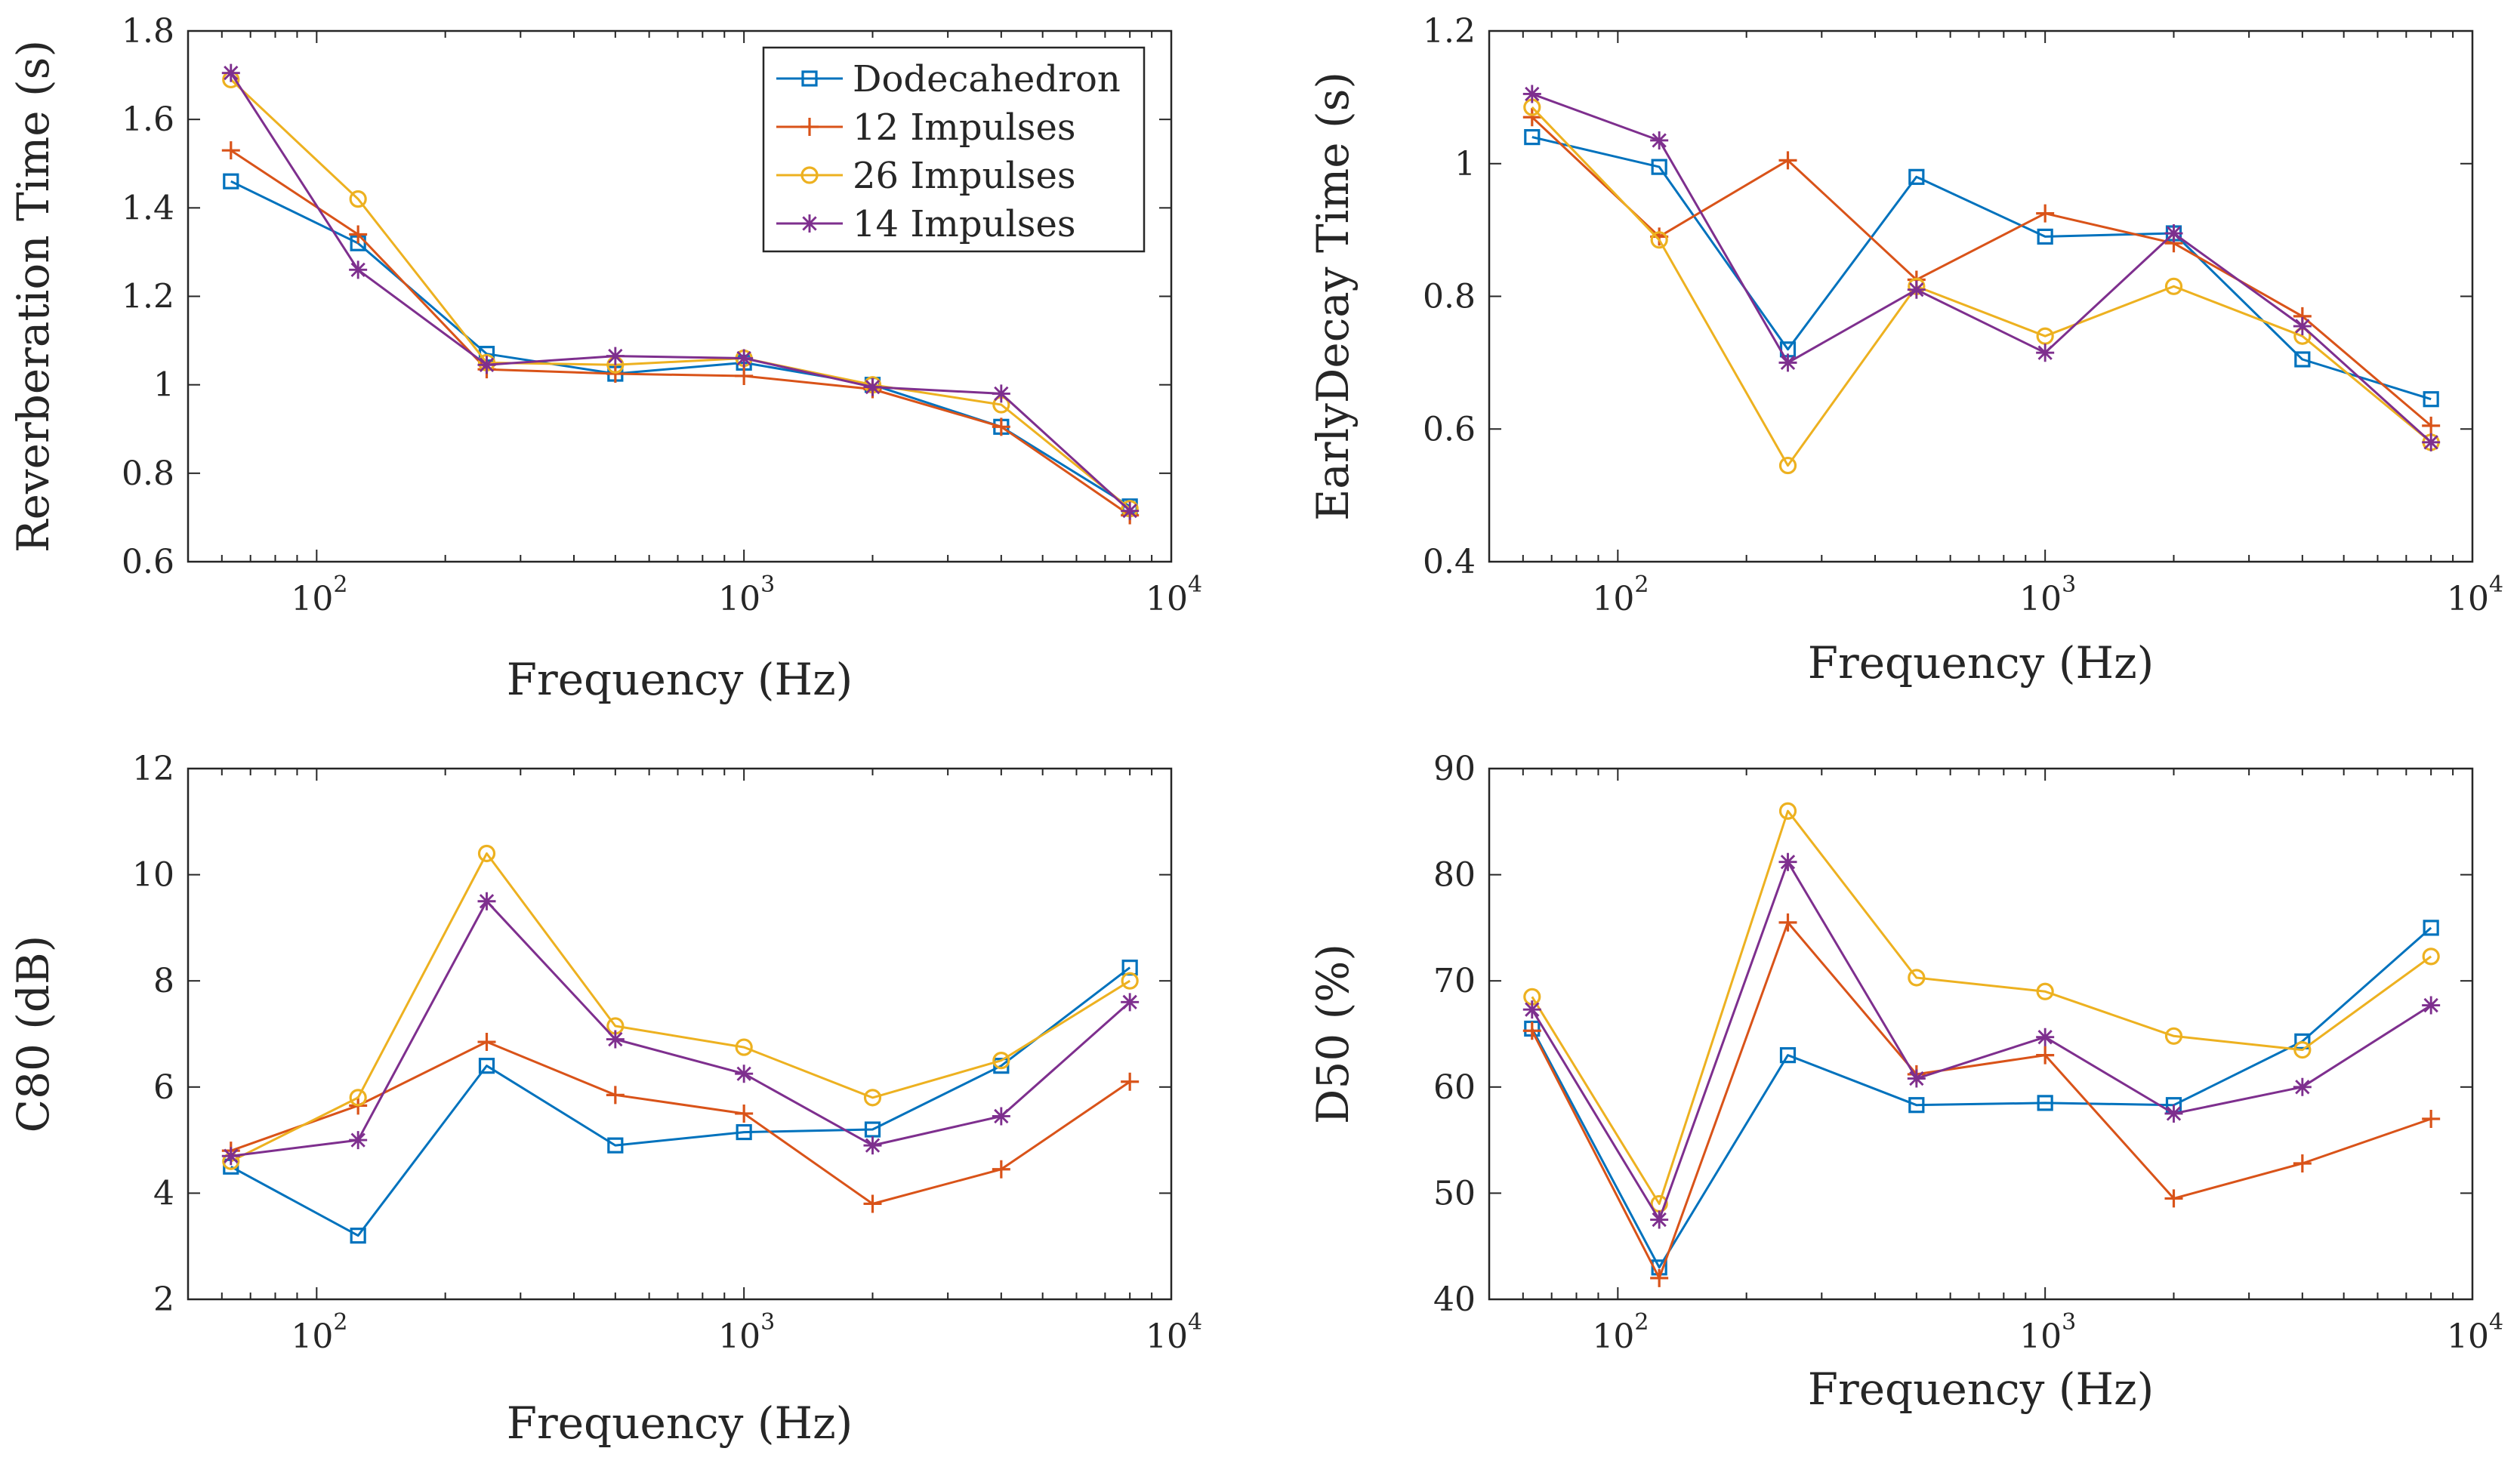 Image resolution: width=2520 pixels, height=1479 pixels. I want to click on series-12-impulses, so click(1981, 1100).